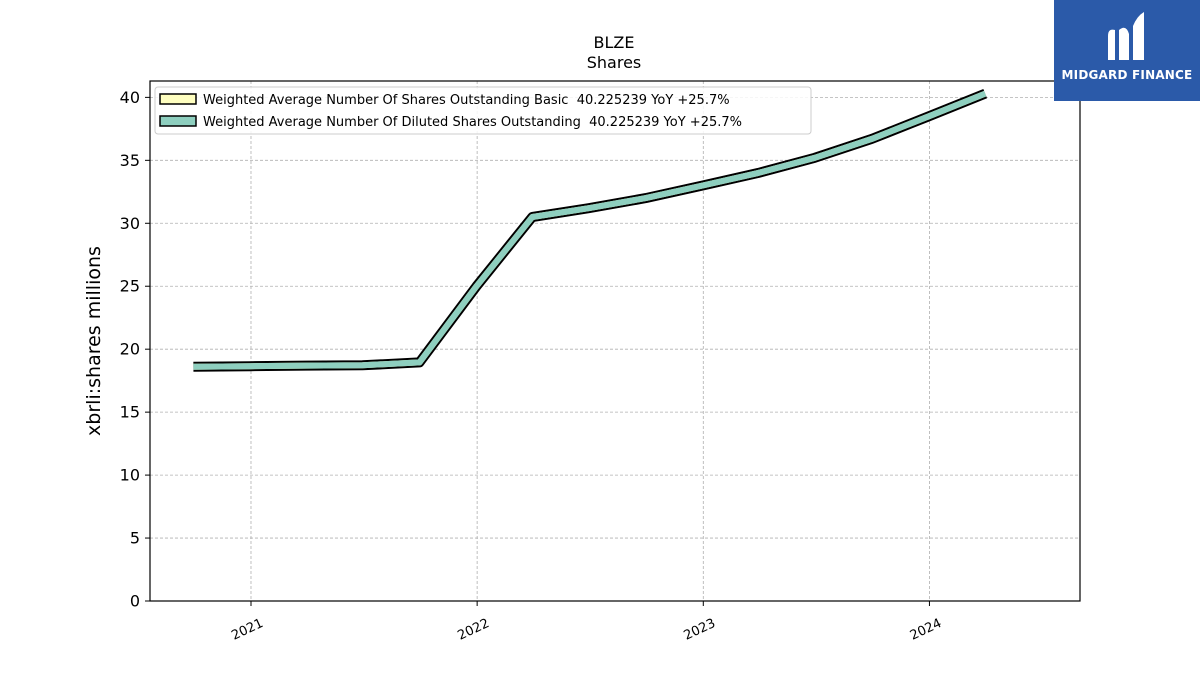 The width and height of the screenshot is (1200, 675). I want to click on y-tick-label: 35, so click(130, 160).